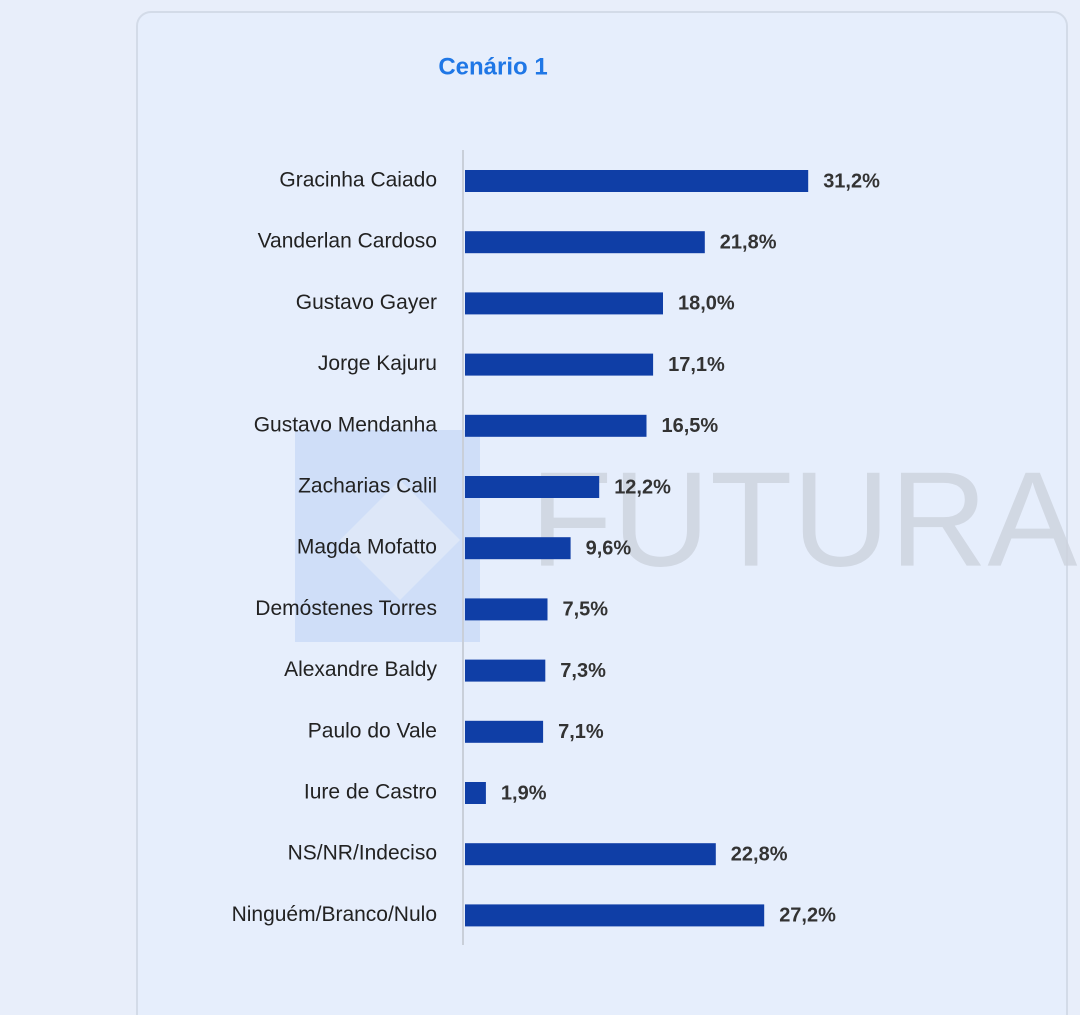  I want to click on watermark-logo-shape, so click(400, 540).